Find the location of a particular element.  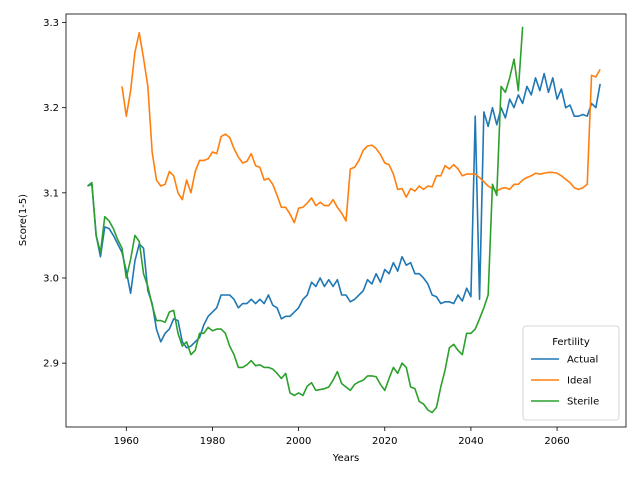

x-tick-label: 1960 is located at coordinates (126, 441).